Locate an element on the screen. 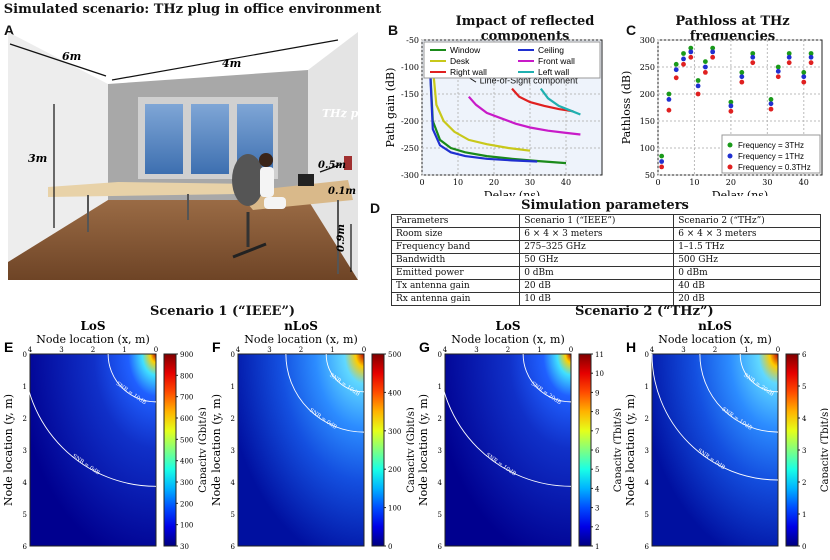  table-row: Bandwidth 50 GHz 500 GHz is located at coordinates (605, 260).